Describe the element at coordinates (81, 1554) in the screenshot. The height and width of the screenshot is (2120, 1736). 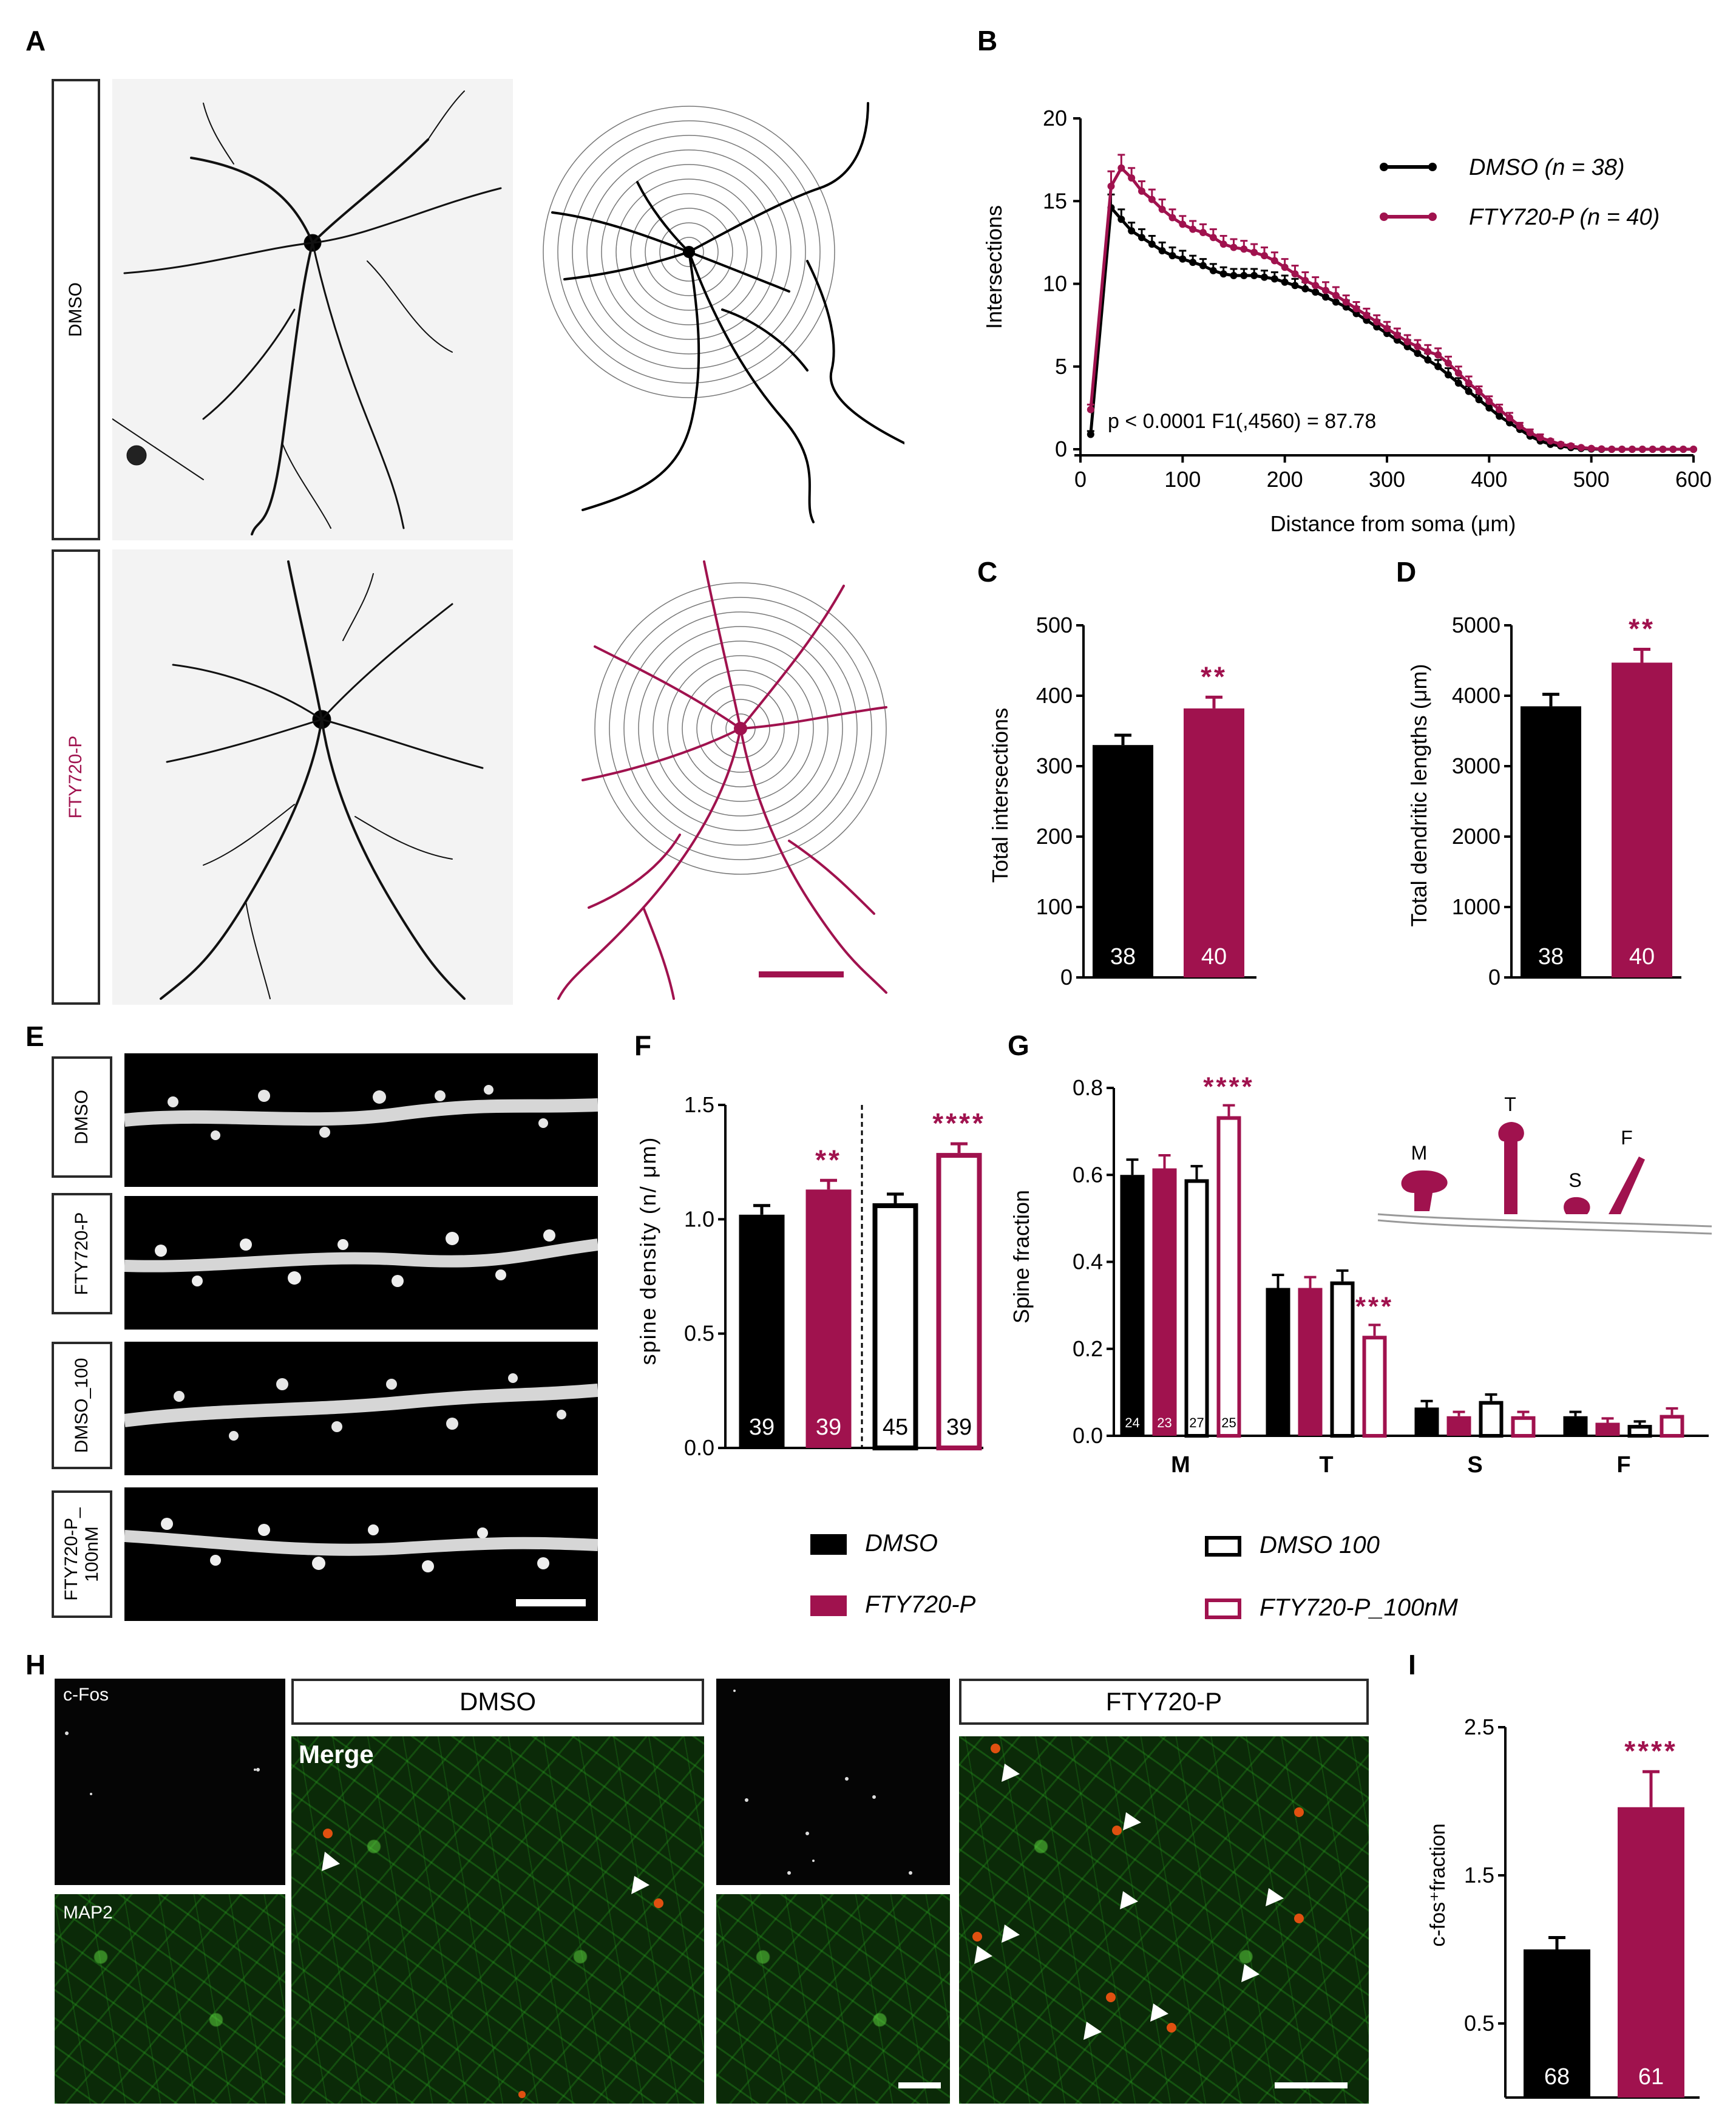
I see `spine-row-label-fty100: FTY720-P_ 100nM` at that location.